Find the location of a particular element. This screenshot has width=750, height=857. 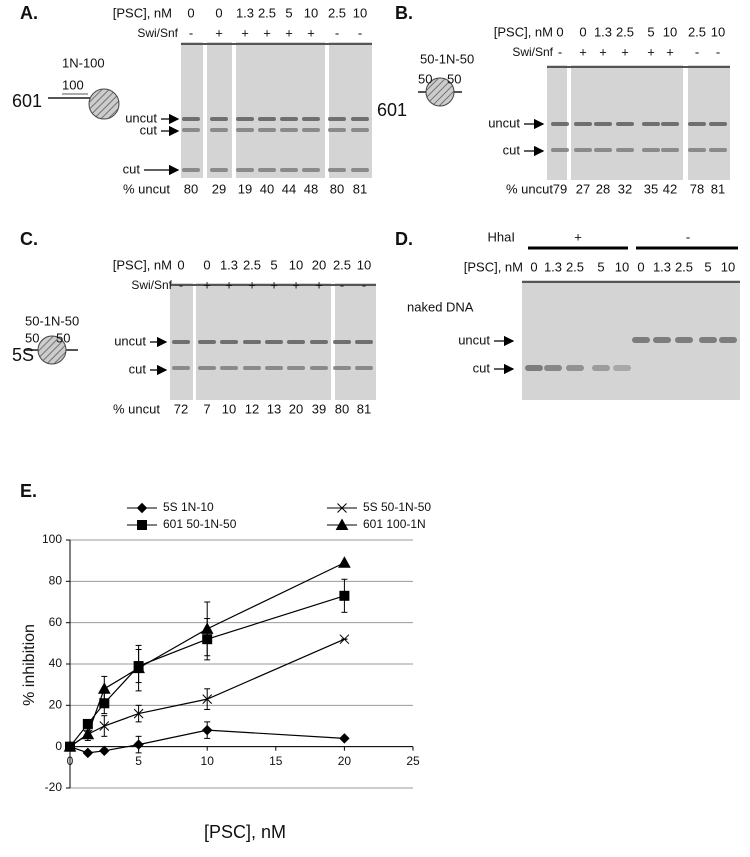

conc-label: [PSC], nM is located at coordinates (142, 12).